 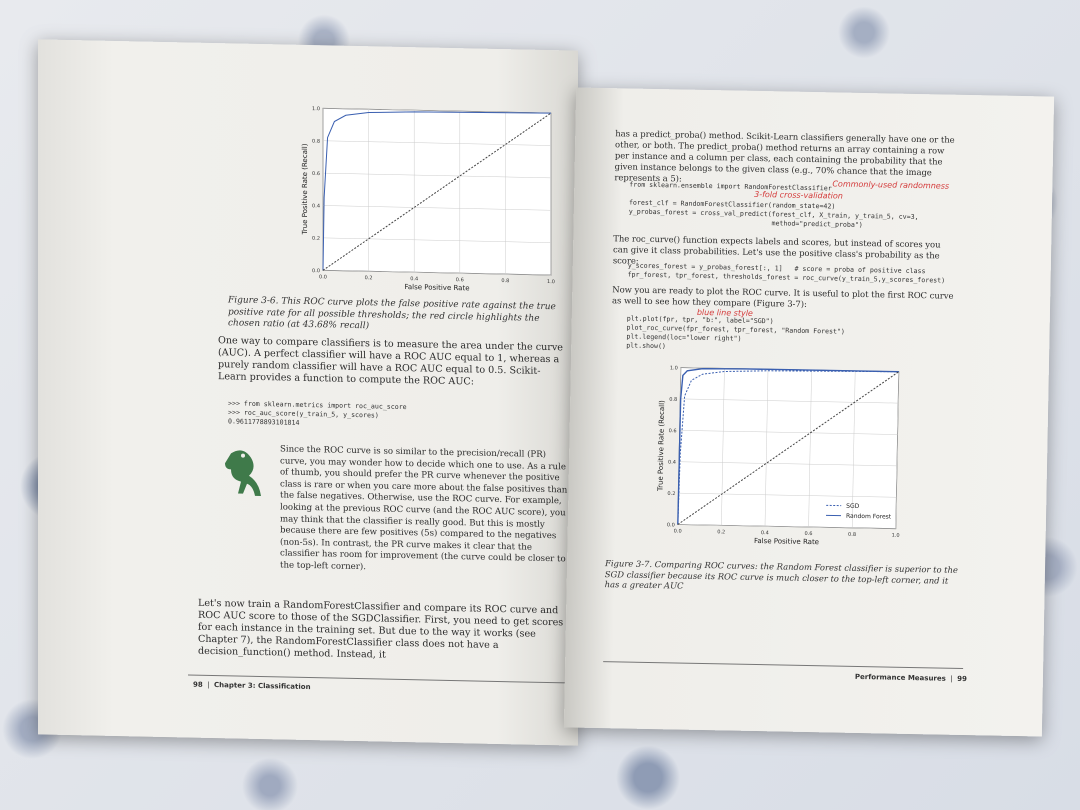 I want to click on code-line: plt.show(), so click(x=646, y=346).